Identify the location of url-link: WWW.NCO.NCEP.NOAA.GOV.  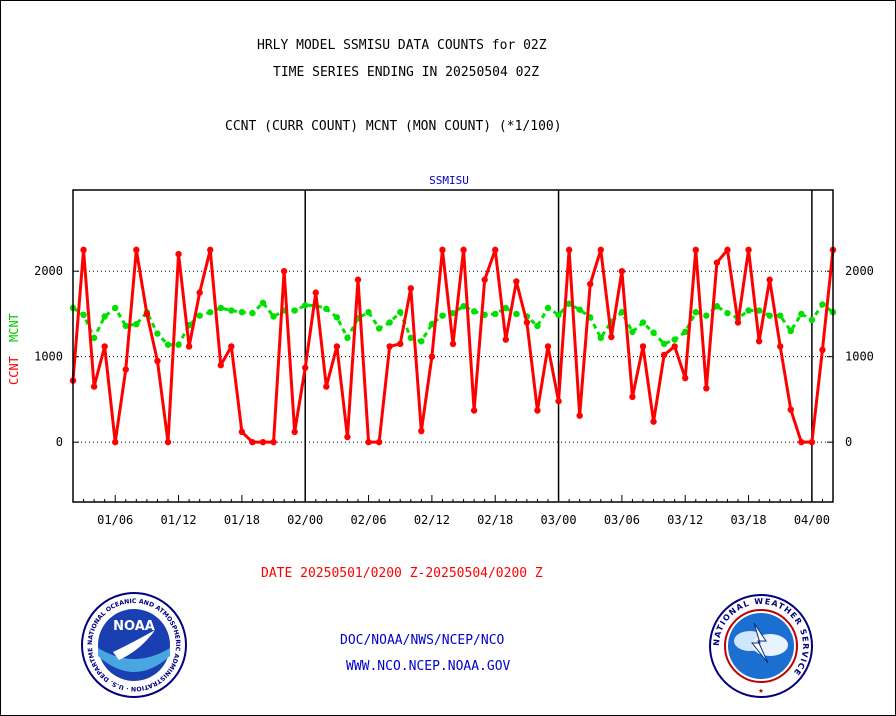
(428, 666).